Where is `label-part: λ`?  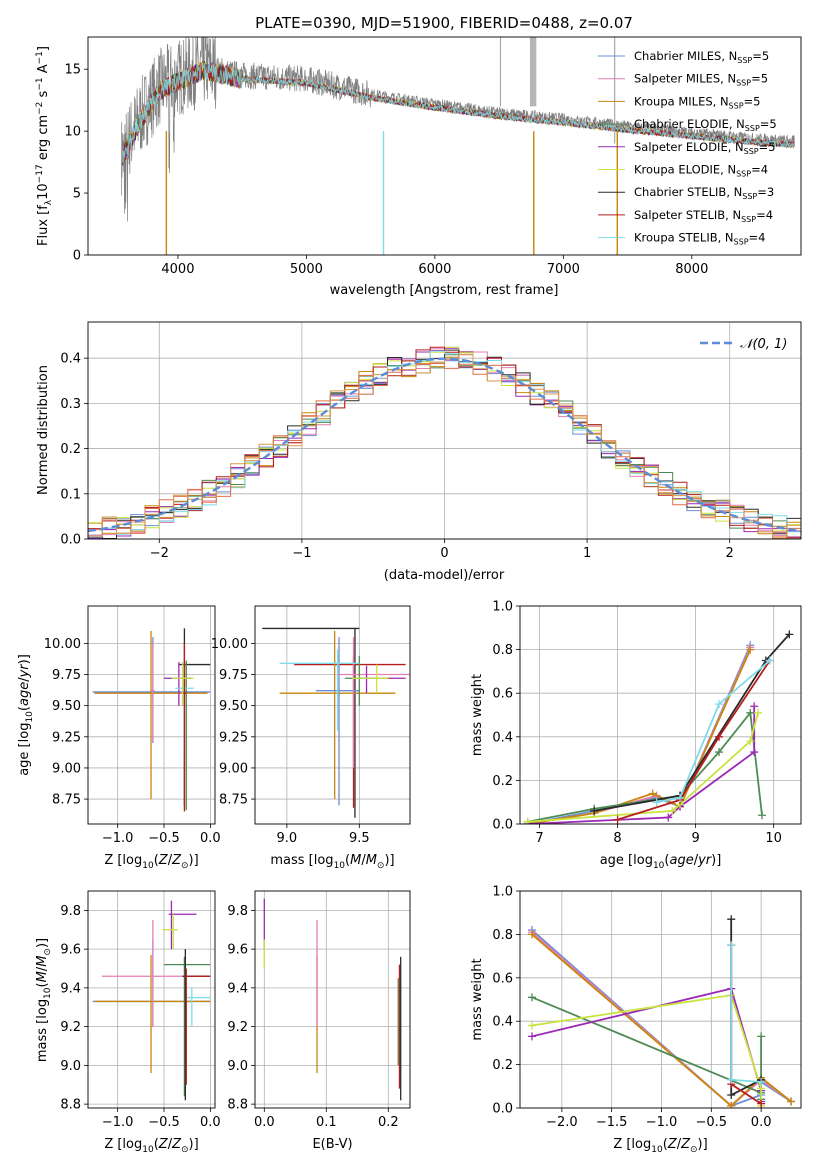 label-part: λ is located at coordinates (49, 202).